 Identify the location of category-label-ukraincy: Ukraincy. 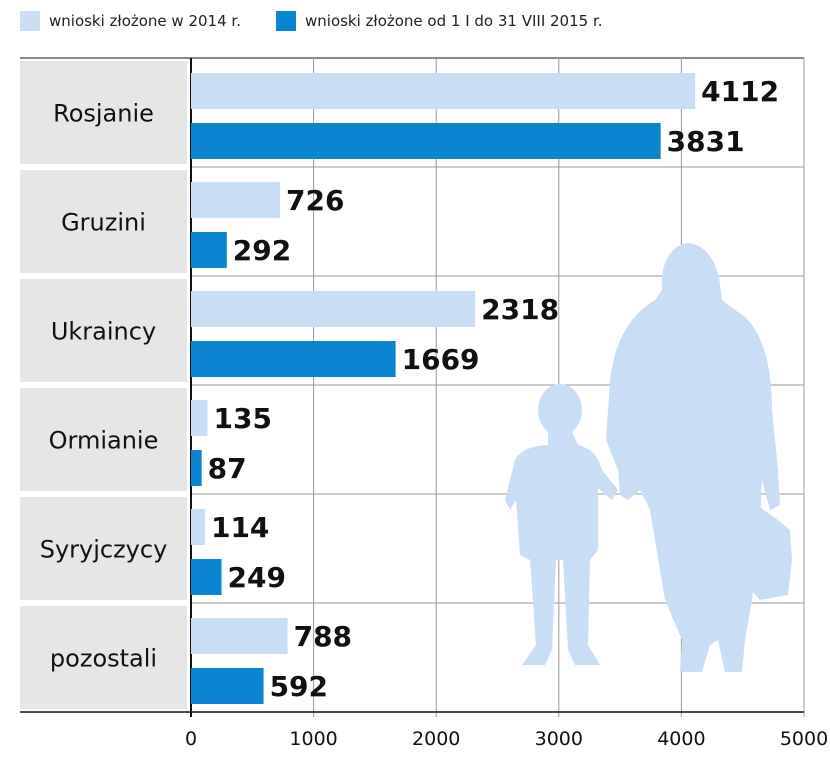
(103, 332).